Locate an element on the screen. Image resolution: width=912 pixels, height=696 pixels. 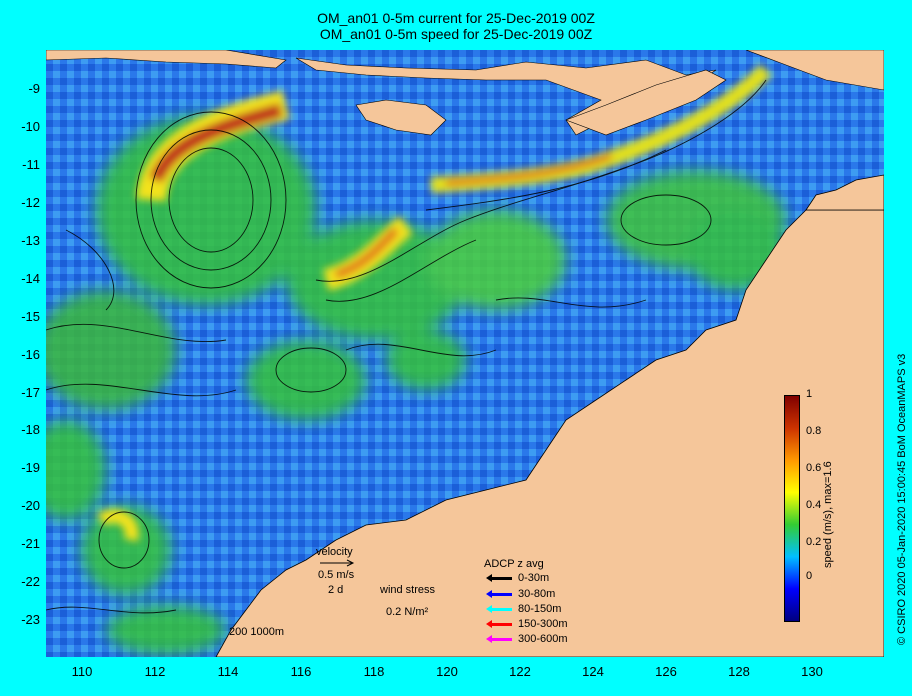
adcp-legend-row: 300-600m is located at coordinates (527, 639).